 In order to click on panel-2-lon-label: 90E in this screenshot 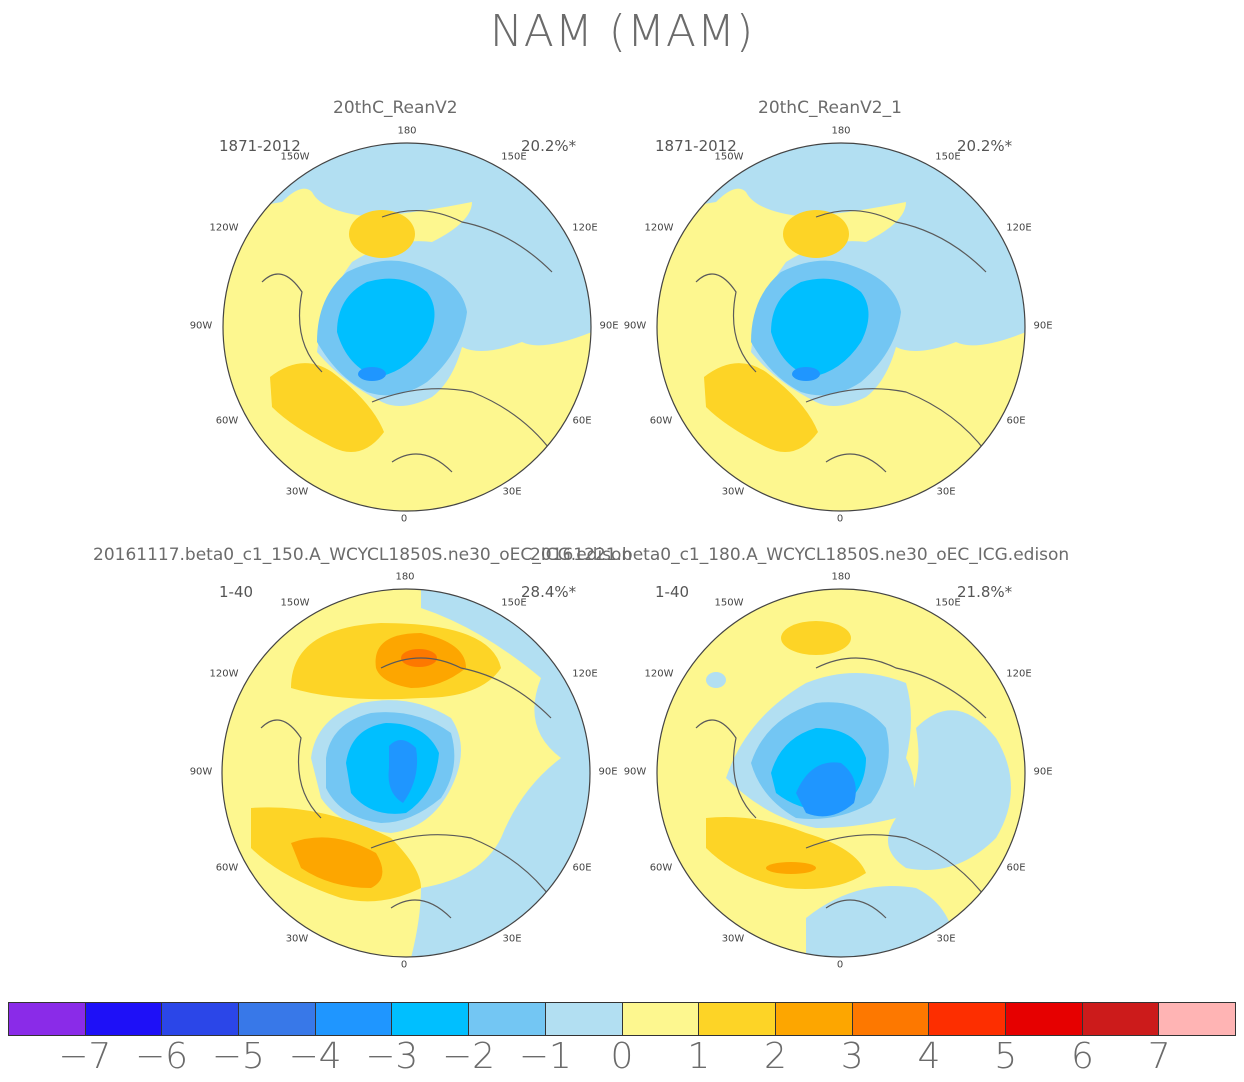, I will do `click(1043, 326)`.